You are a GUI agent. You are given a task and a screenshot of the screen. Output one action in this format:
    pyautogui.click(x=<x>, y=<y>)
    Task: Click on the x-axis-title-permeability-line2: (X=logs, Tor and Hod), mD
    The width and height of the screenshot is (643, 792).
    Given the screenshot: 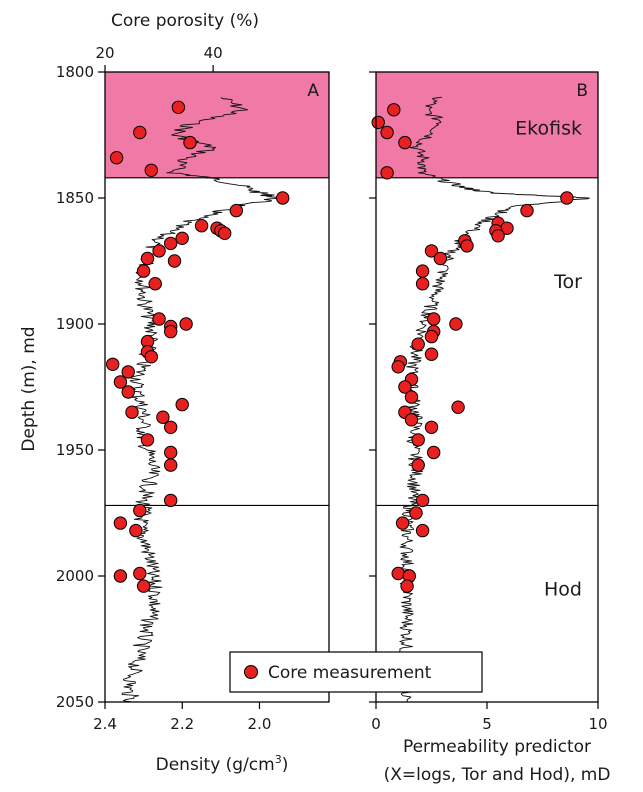 What is the action you would take?
    pyautogui.click(x=497, y=775)
    